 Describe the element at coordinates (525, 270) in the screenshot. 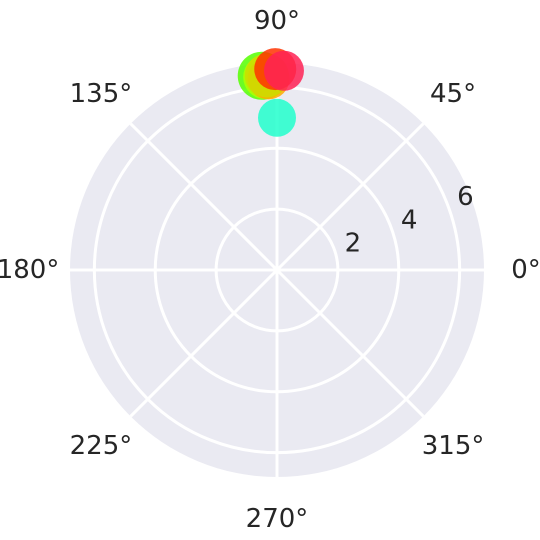

I see `angular-tick-label-0: 0°` at that location.